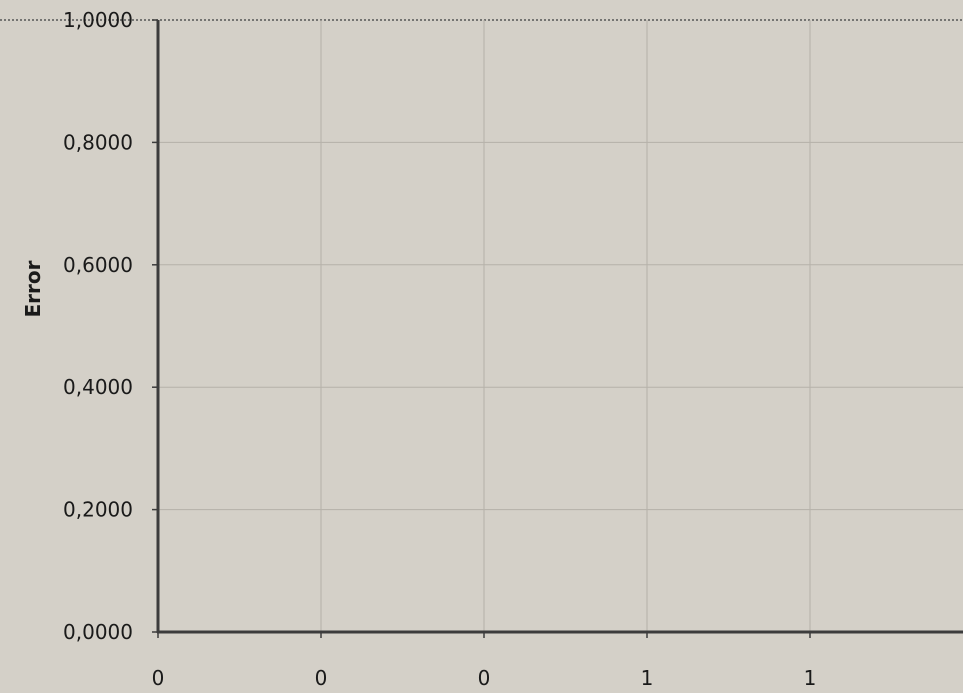  What do you see at coordinates (98, 142) in the screenshot?
I see `y-tick-label: 0,8000` at bounding box center [98, 142].